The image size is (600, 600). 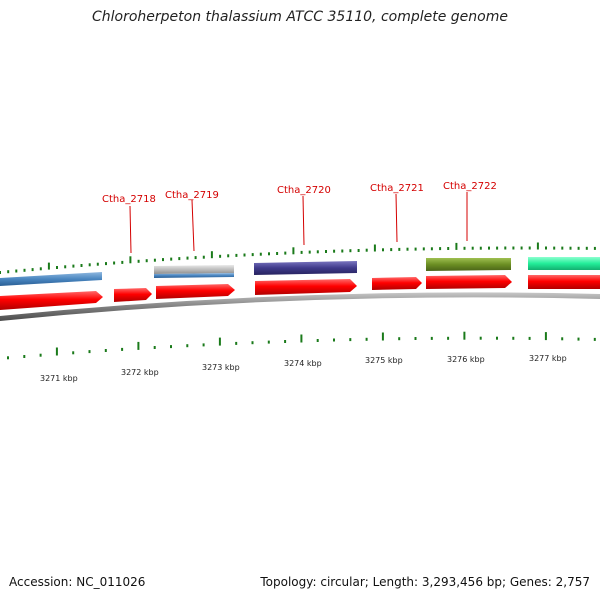 I want to click on outer-feature-olive, so click(x=468, y=264).